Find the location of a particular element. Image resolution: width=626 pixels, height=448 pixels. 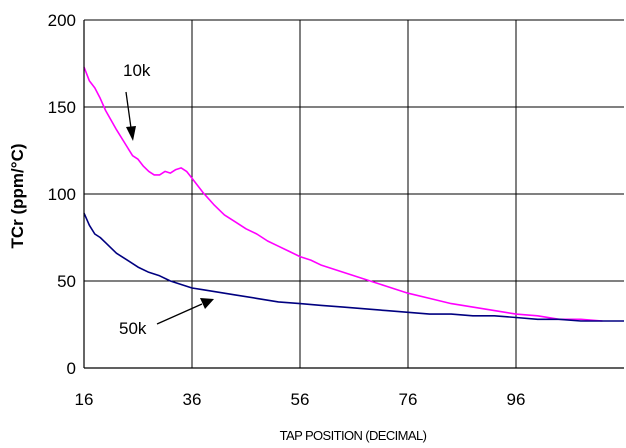

annotation-10k: 10k is located at coordinates (137, 70).